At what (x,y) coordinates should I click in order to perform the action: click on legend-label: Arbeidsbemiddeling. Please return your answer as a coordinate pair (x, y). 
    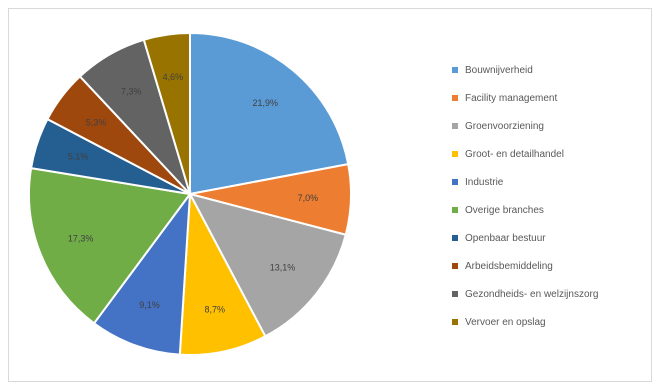
    Looking at the image, I should click on (509, 266).